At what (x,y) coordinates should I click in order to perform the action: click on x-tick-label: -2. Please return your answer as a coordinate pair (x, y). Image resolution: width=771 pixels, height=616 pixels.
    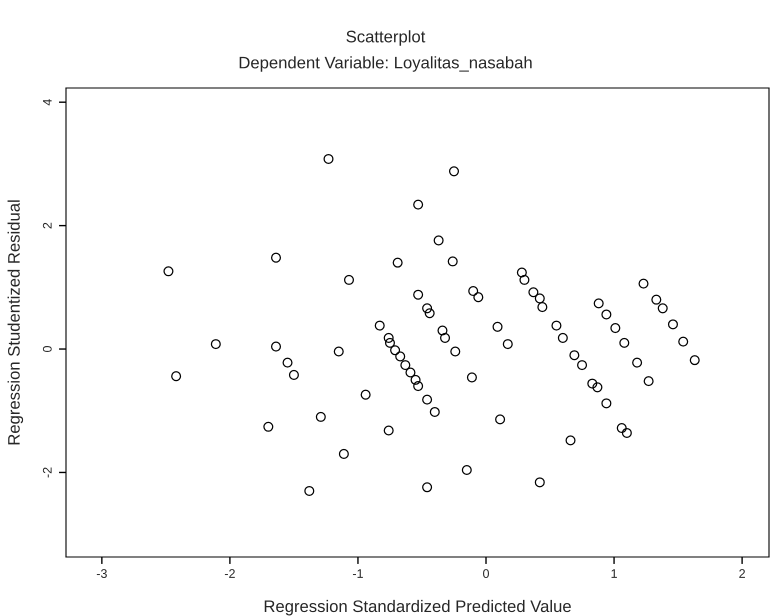
    Looking at the image, I should click on (229, 573).